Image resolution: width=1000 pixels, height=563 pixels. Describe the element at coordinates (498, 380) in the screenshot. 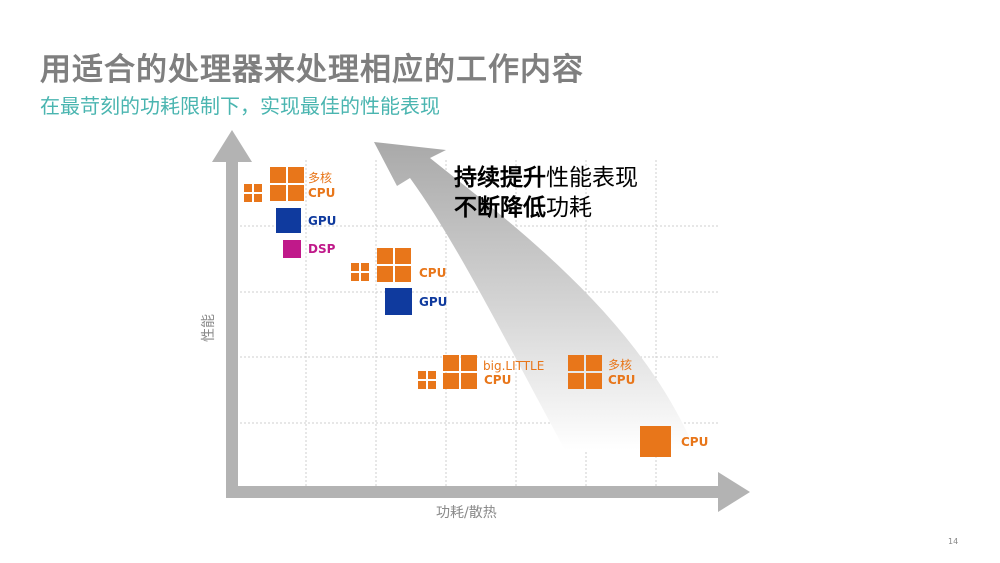

I see `cpu-label-3: CPU` at that location.